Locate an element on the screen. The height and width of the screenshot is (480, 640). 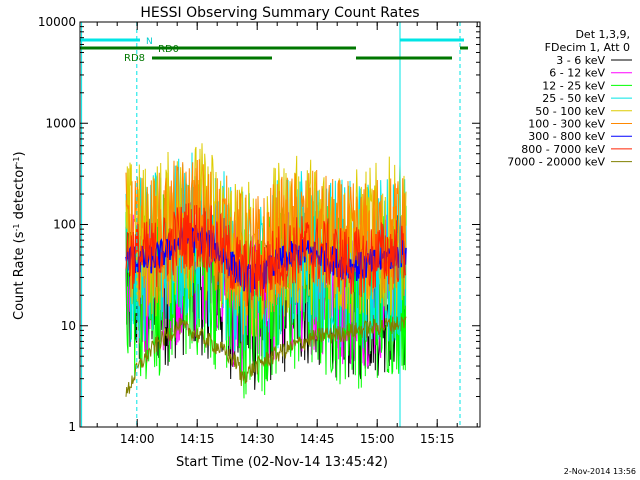
x-tick-label: 15:00 is located at coordinates (377, 439).